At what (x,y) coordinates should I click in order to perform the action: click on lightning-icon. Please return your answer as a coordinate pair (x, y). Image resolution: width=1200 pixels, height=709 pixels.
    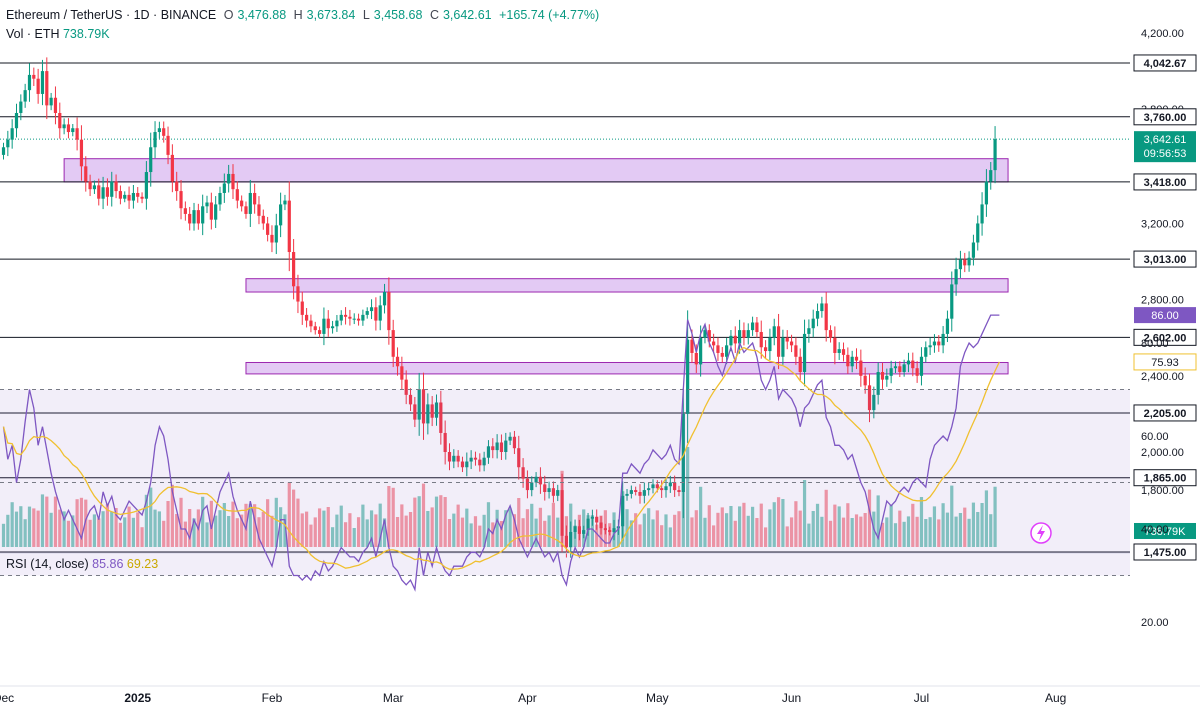
    Looking at the image, I should click on (1041, 533).